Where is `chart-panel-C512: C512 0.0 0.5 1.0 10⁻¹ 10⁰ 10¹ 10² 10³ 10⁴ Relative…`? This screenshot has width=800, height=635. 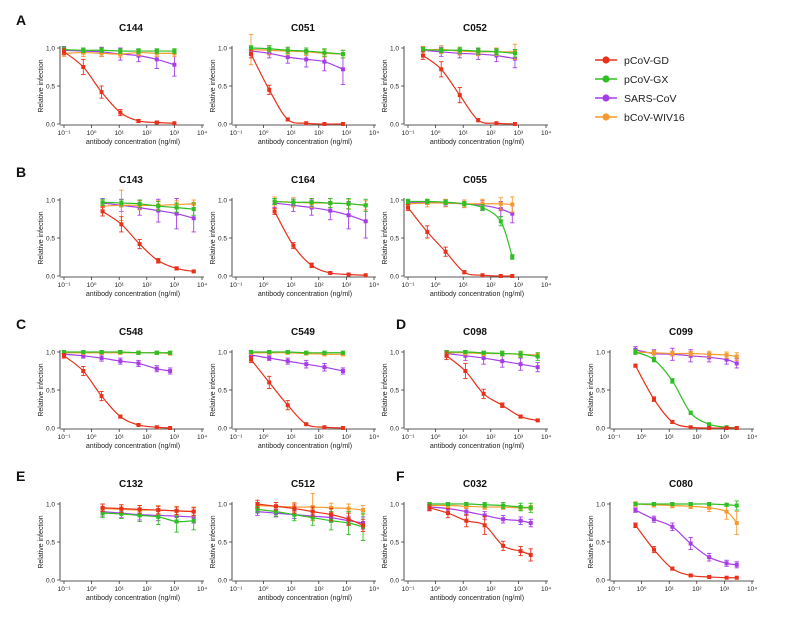 chart-panel-C512: C512 0.0 0.5 1.0 10⁻¹ 10⁰ 10¹ 10² 10³ 10⁴ Relative… is located at coordinates (294, 540).